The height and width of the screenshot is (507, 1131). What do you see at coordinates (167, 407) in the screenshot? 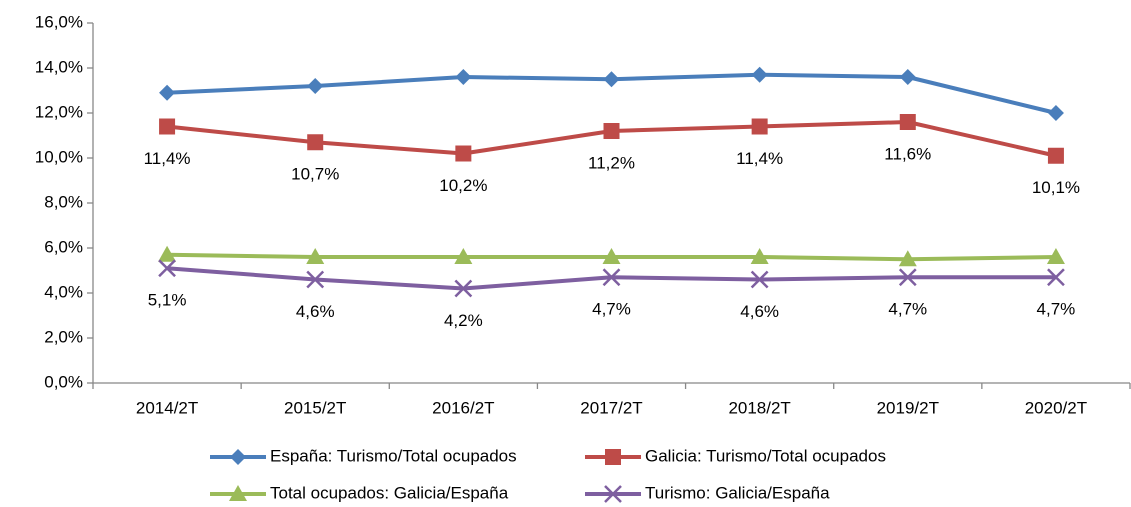
I see `x-tick-label: 2014/2T` at bounding box center [167, 407].